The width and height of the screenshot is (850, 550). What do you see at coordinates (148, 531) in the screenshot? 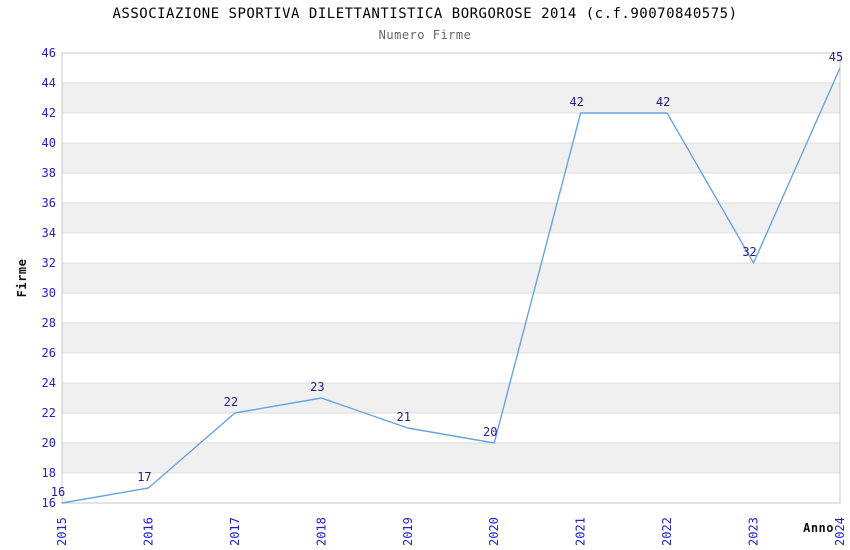
I see `x-tick-label: 2016` at bounding box center [148, 531].